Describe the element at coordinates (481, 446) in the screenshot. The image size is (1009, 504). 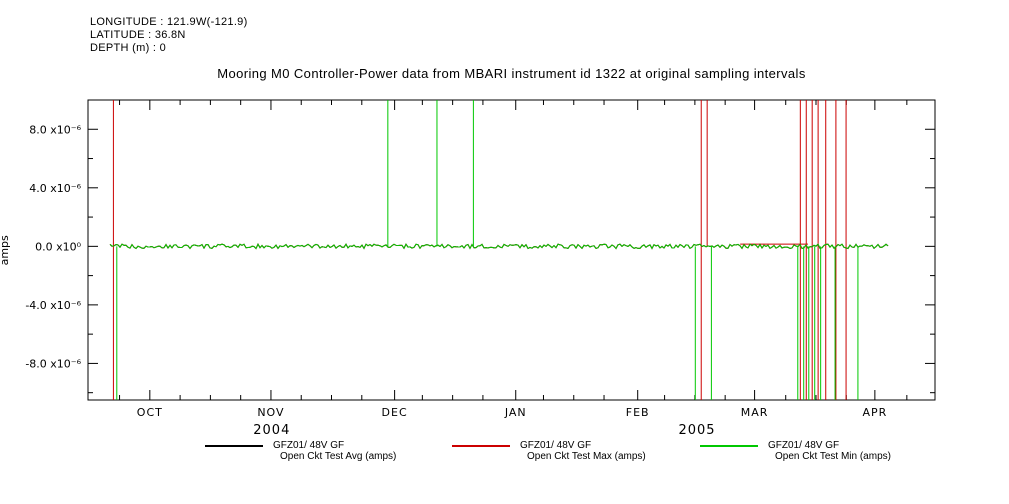
I see `max-line-swatch` at that location.